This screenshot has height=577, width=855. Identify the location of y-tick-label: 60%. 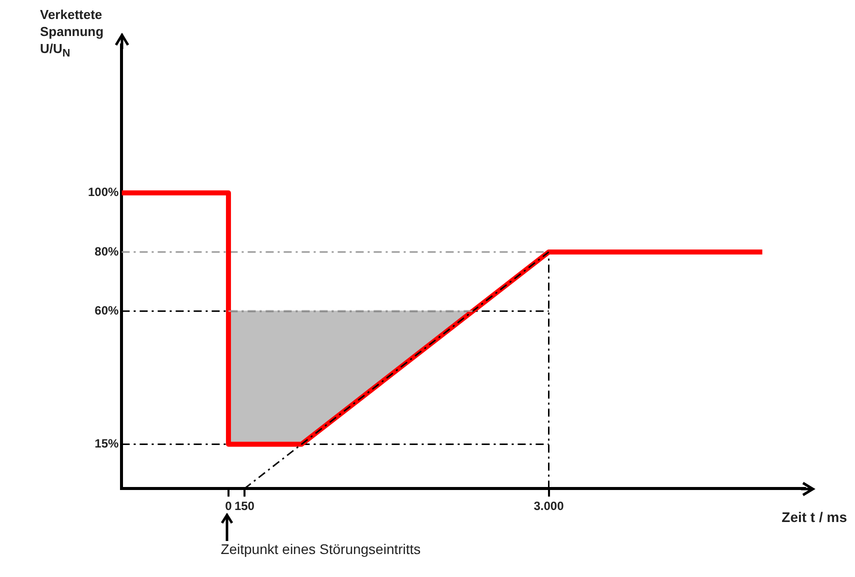
(107, 310).